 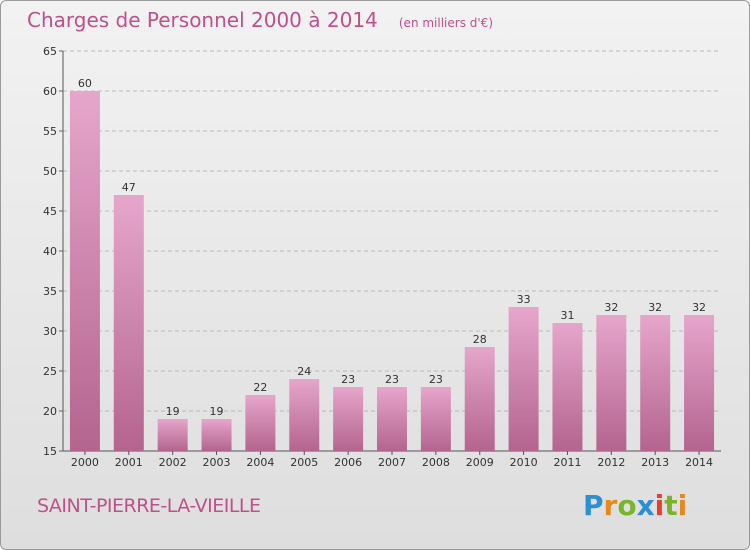 I want to click on y-tick-label: 60, so click(x=50, y=91).